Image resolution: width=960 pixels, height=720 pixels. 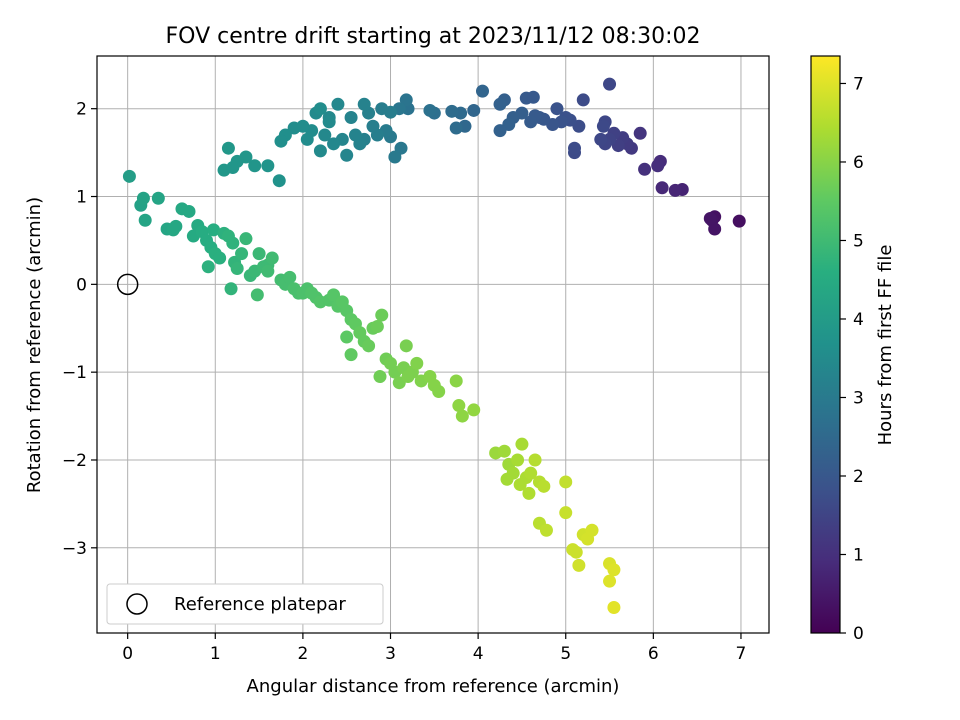 I want to click on legend: Reference platepar, so click(x=245, y=604).